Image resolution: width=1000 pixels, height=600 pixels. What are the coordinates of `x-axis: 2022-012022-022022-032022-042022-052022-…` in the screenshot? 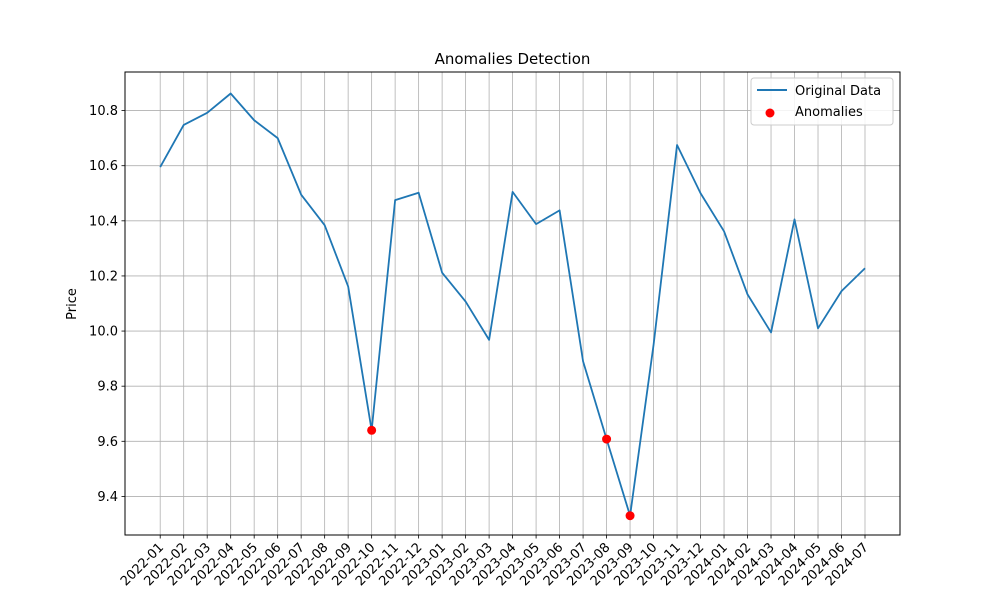 It's located at (495, 562).